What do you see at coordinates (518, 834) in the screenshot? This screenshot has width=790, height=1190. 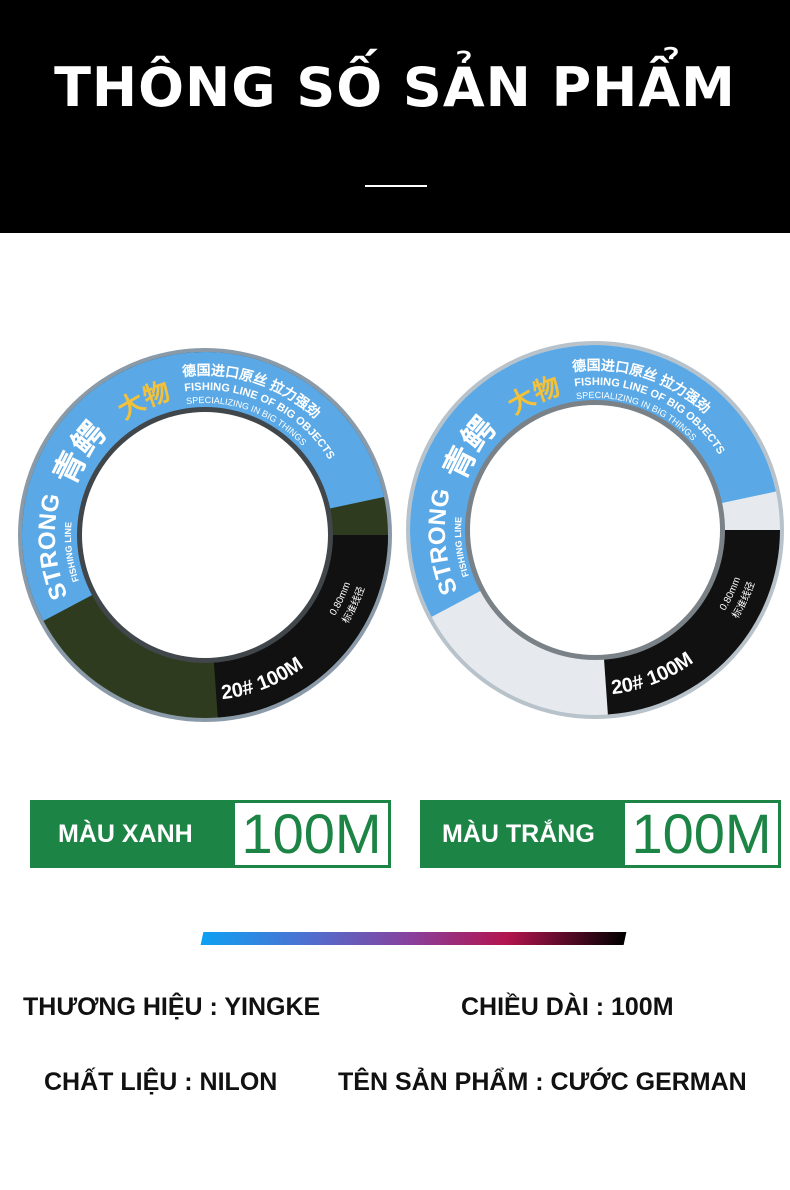 I see `variant-name: MÀU TRẮNG` at bounding box center [518, 834].